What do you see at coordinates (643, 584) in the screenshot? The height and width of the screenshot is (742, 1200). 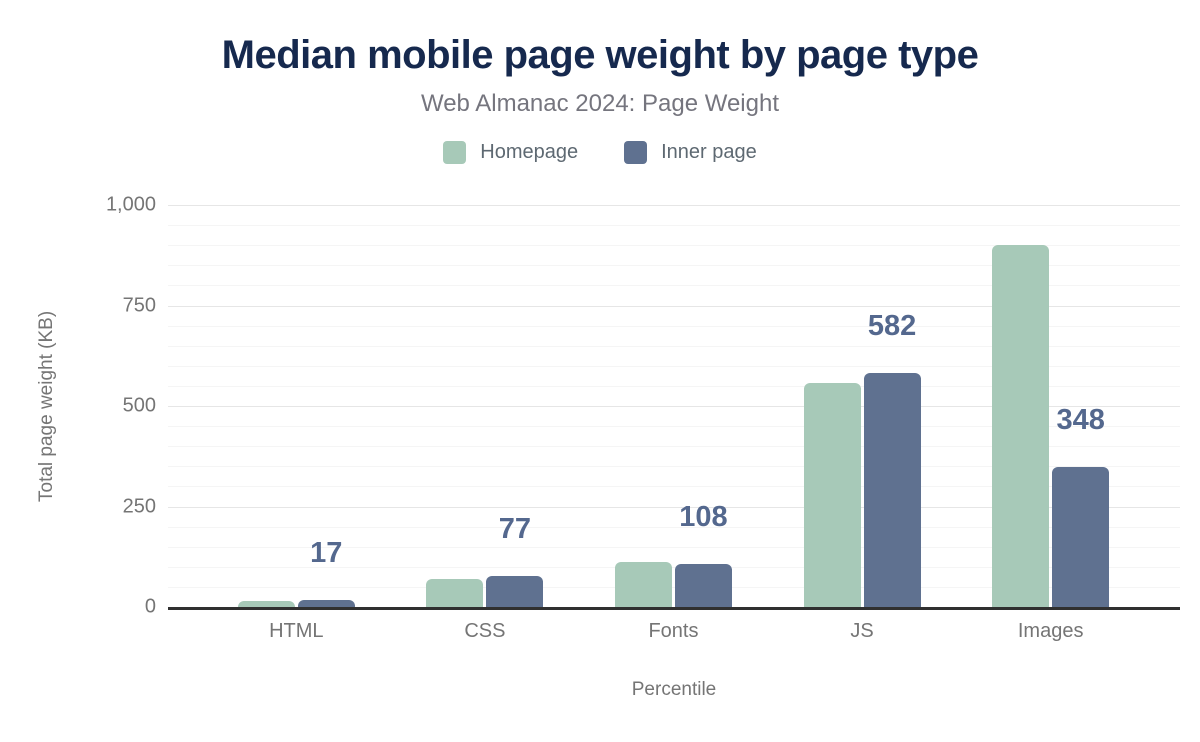 I see `bar-homepage-fonts` at bounding box center [643, 584].